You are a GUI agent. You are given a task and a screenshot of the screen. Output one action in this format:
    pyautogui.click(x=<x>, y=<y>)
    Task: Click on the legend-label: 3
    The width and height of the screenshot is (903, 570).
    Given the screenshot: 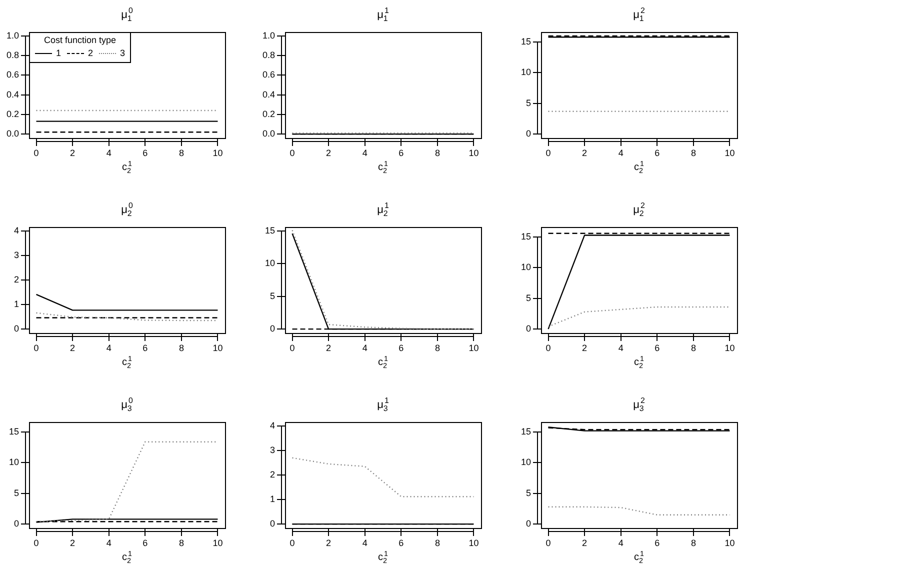 What is the action you would take?
    pyautogui.click(x=123, y=53)
    